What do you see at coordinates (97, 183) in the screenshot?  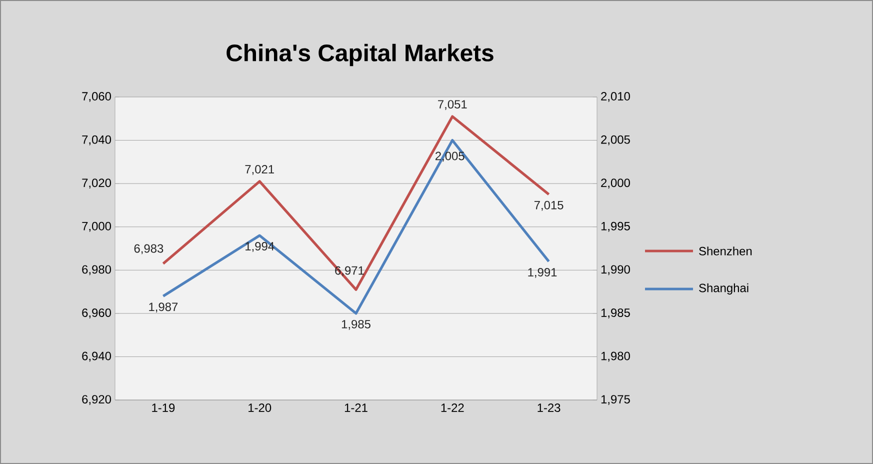 I see `y-tick-label: 7,020` at bounding box center [97, 183].